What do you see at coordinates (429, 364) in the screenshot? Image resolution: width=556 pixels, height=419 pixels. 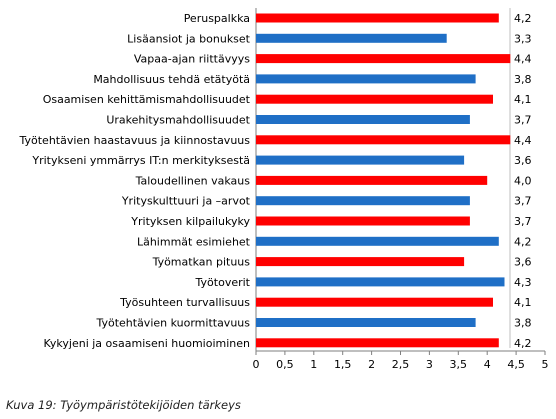 I see `x-tick-label: 3` at bounding box center [429, 364].